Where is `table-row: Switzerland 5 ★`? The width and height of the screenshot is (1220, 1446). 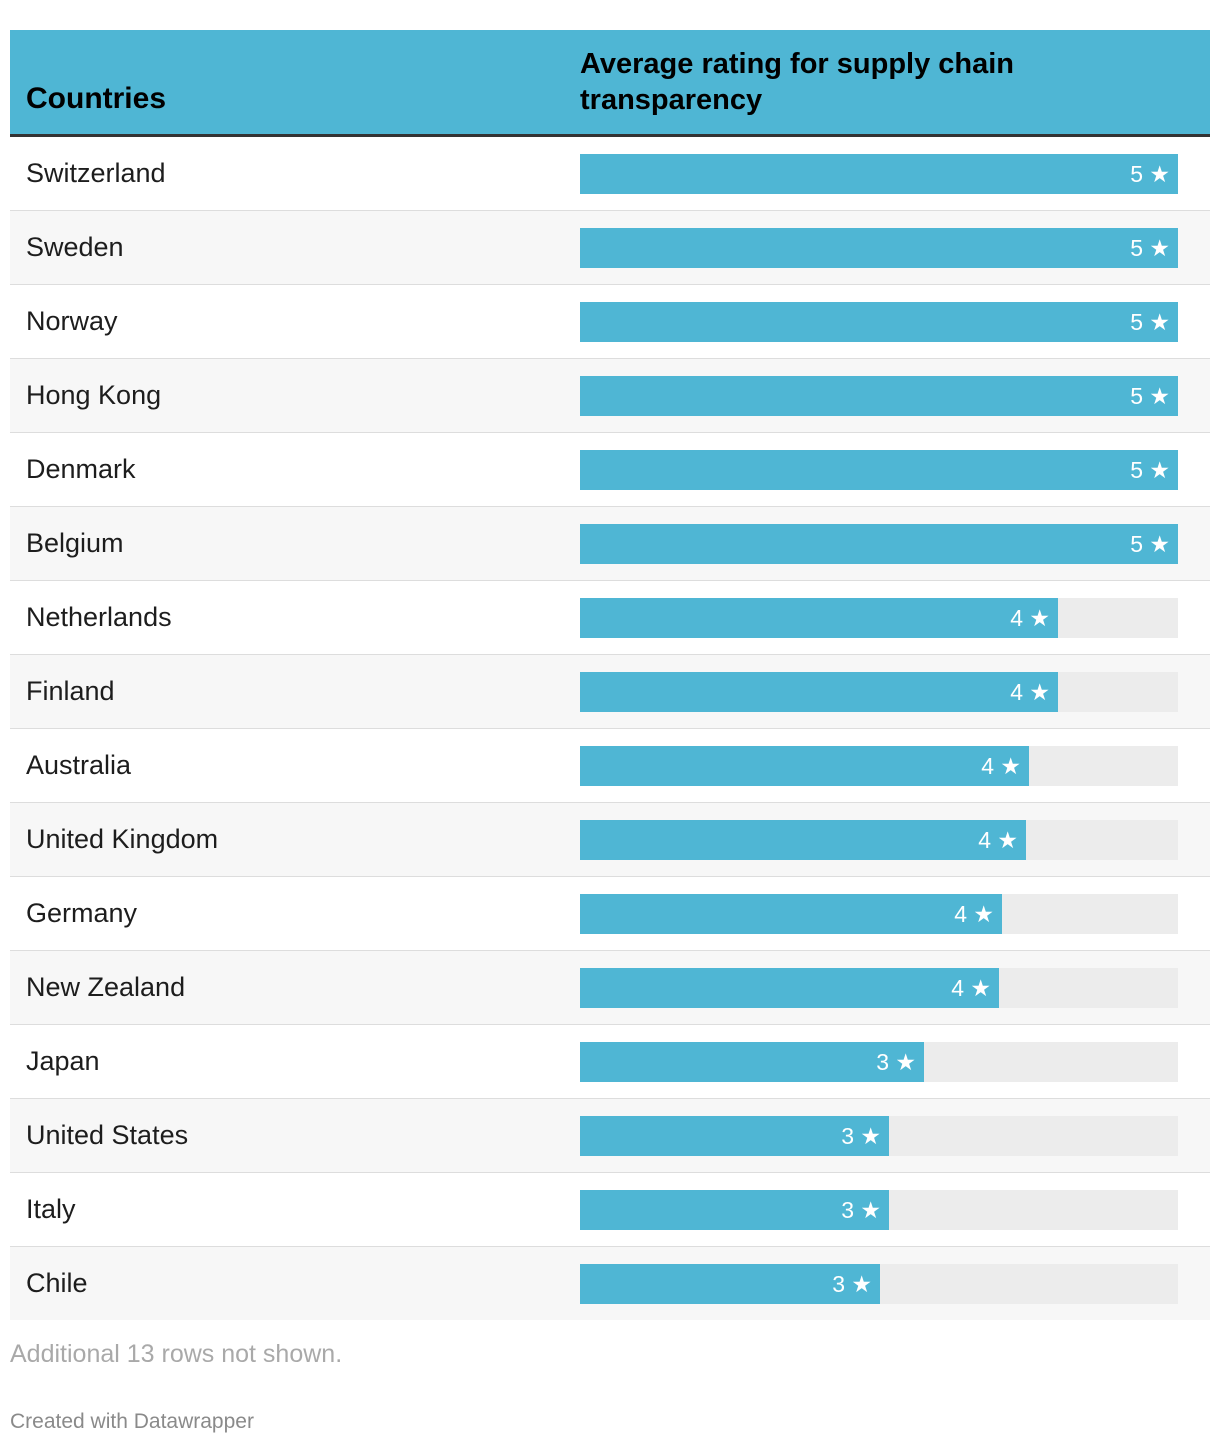 table-row: Switzerland 5 ★ is located at coordinates (610, 174).